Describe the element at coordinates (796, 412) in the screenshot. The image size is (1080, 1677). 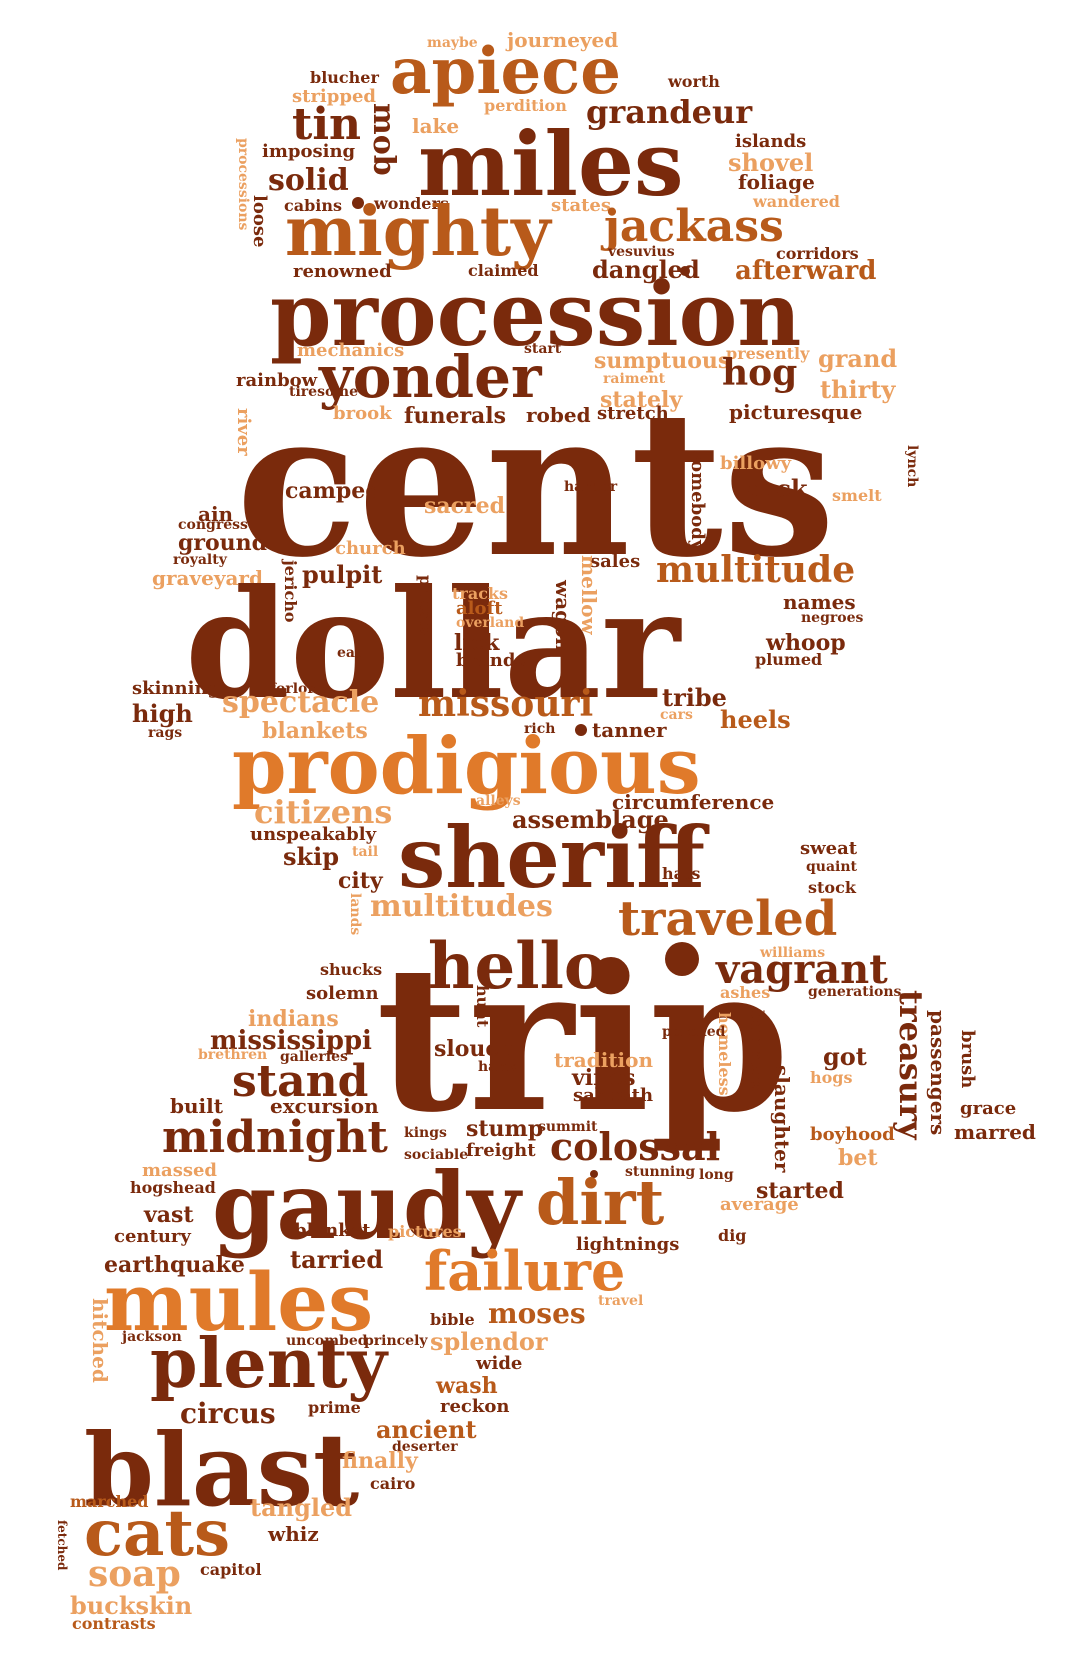
I see `word-picturesque: picturesque` at that location.